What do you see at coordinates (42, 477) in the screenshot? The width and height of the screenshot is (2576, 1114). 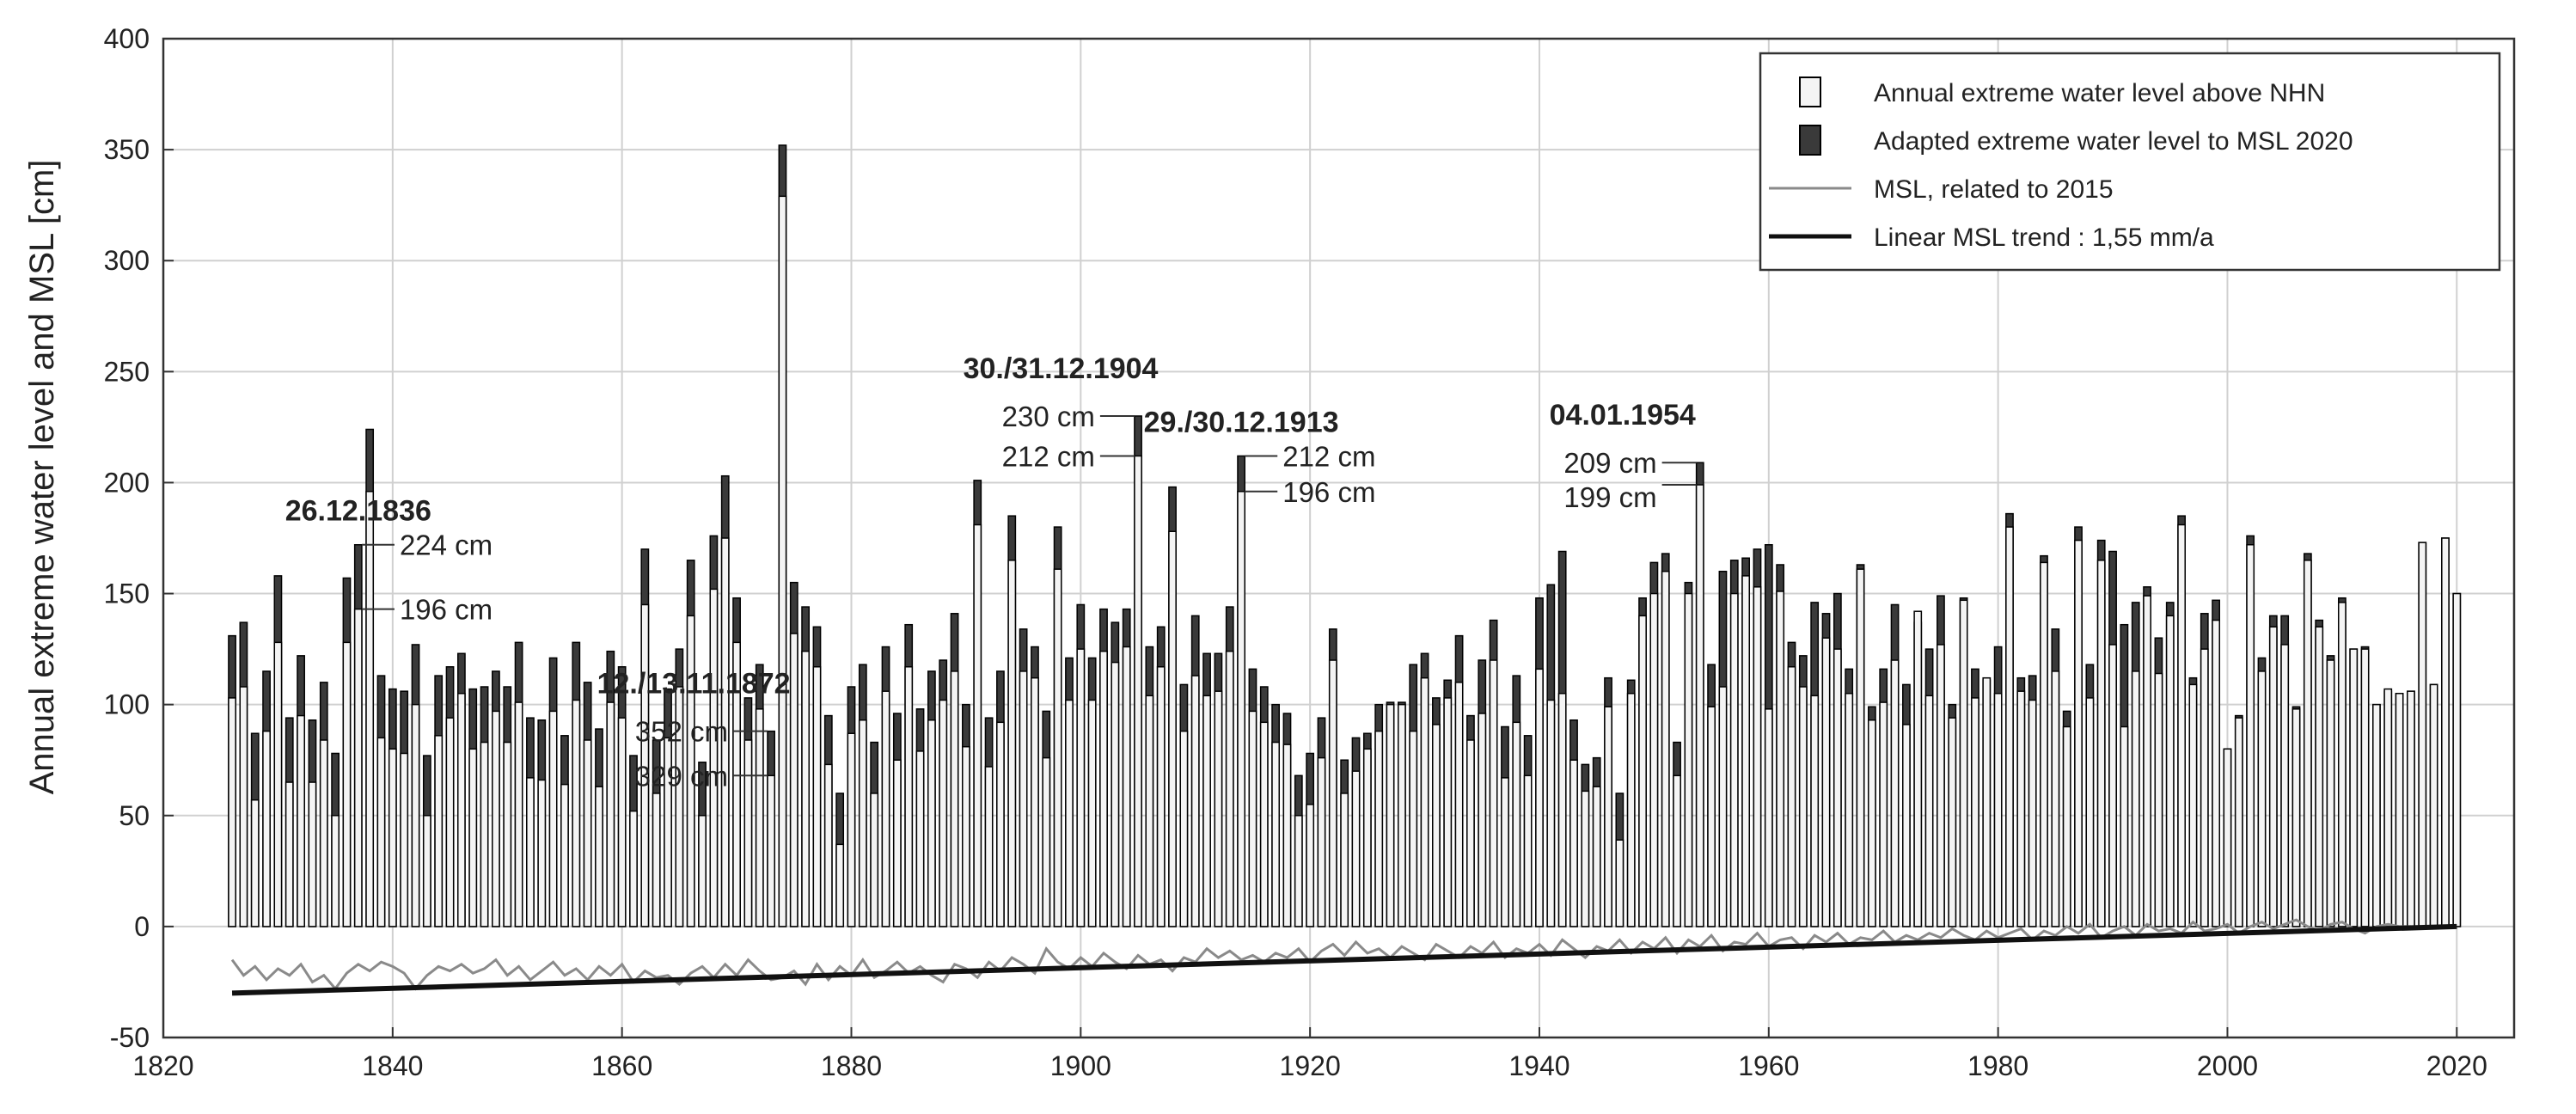 I see `y-axis-label: Annual extreme water level and MSL [cm]` at bounding box center [42, 477].